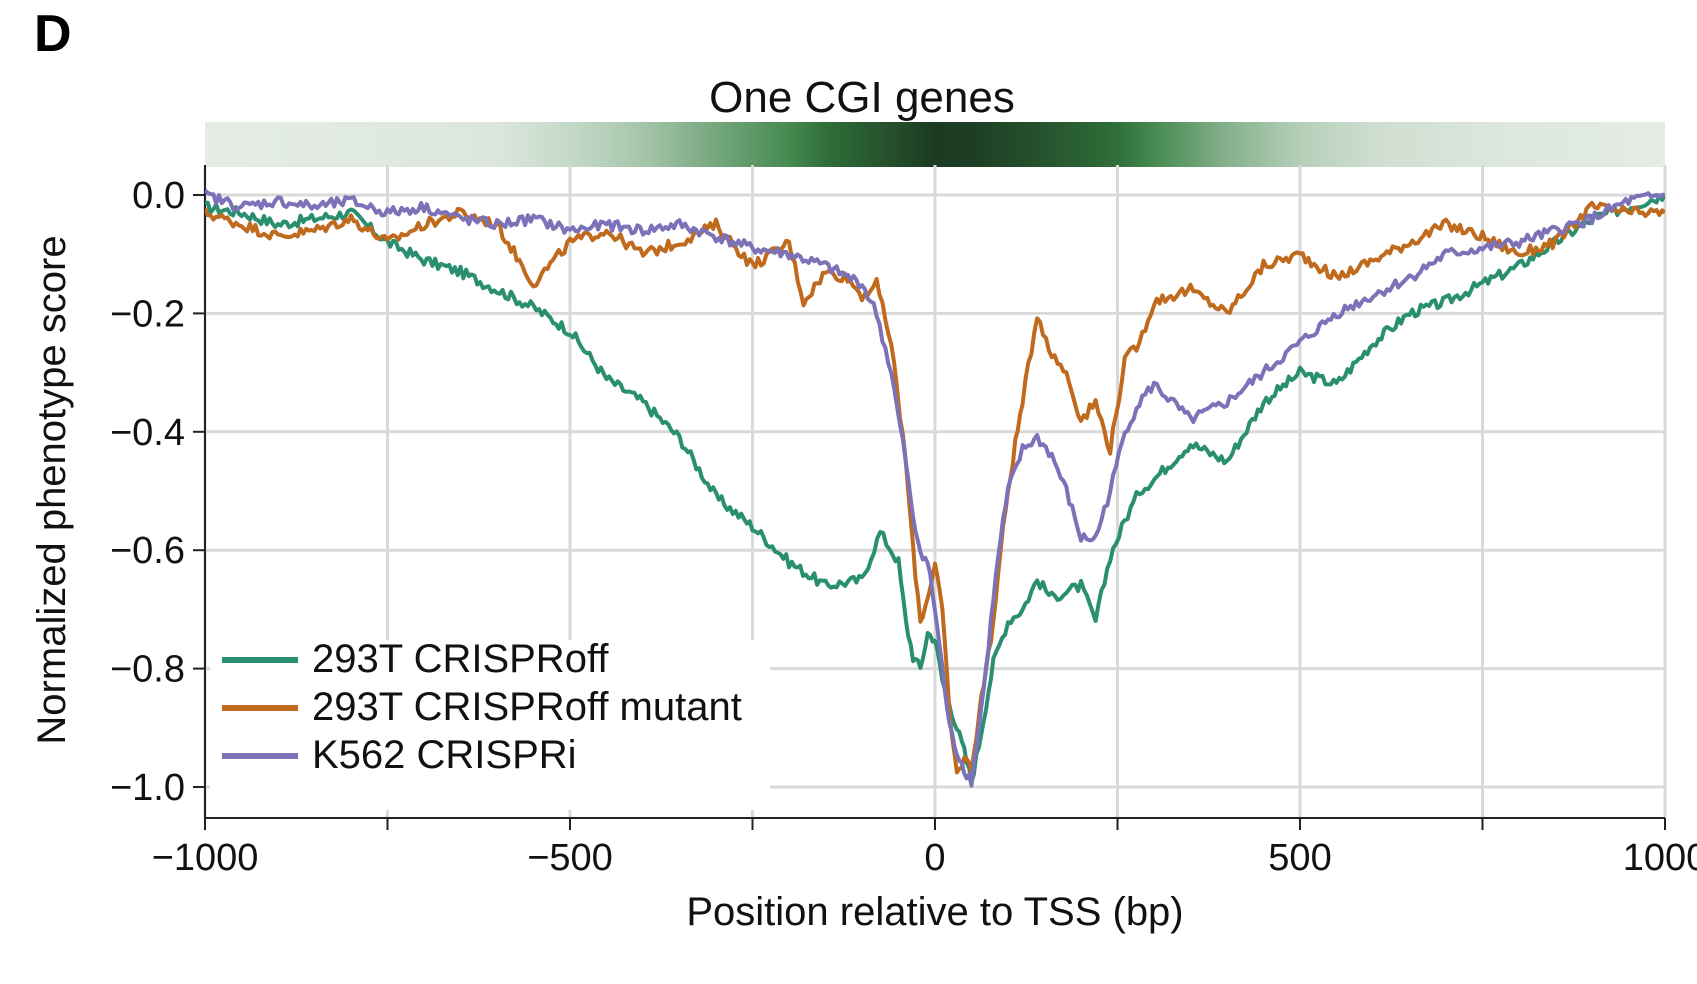 This screenshot has width=1697, height=984. I want to click on y-tick-label: −0.8, so click(147, 670).